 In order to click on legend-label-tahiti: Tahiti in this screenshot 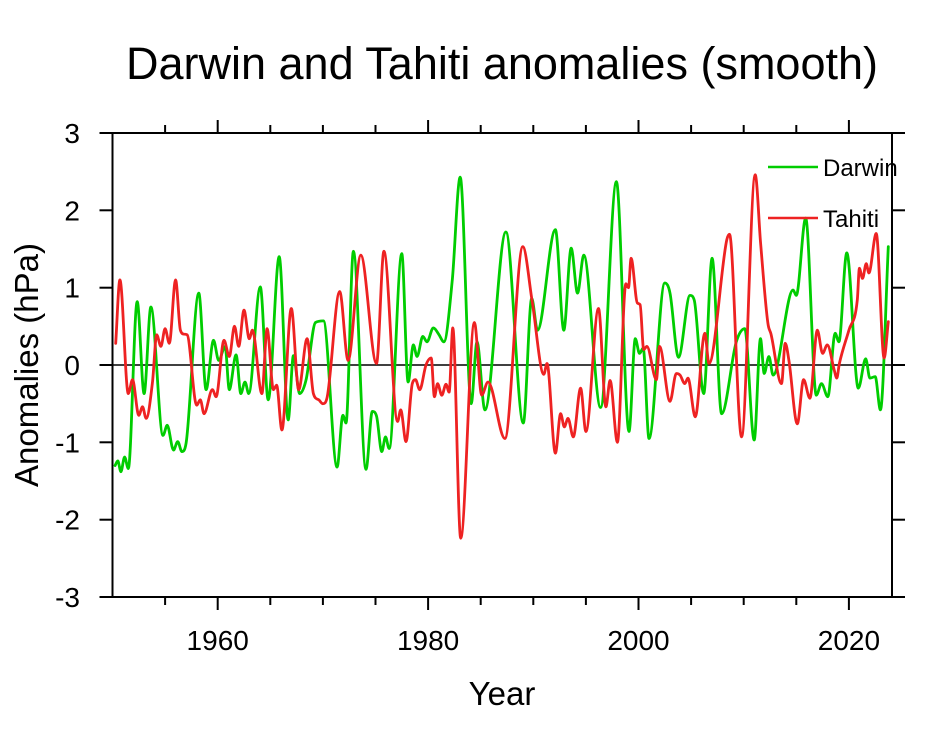, I will do `click(851, 219)`.